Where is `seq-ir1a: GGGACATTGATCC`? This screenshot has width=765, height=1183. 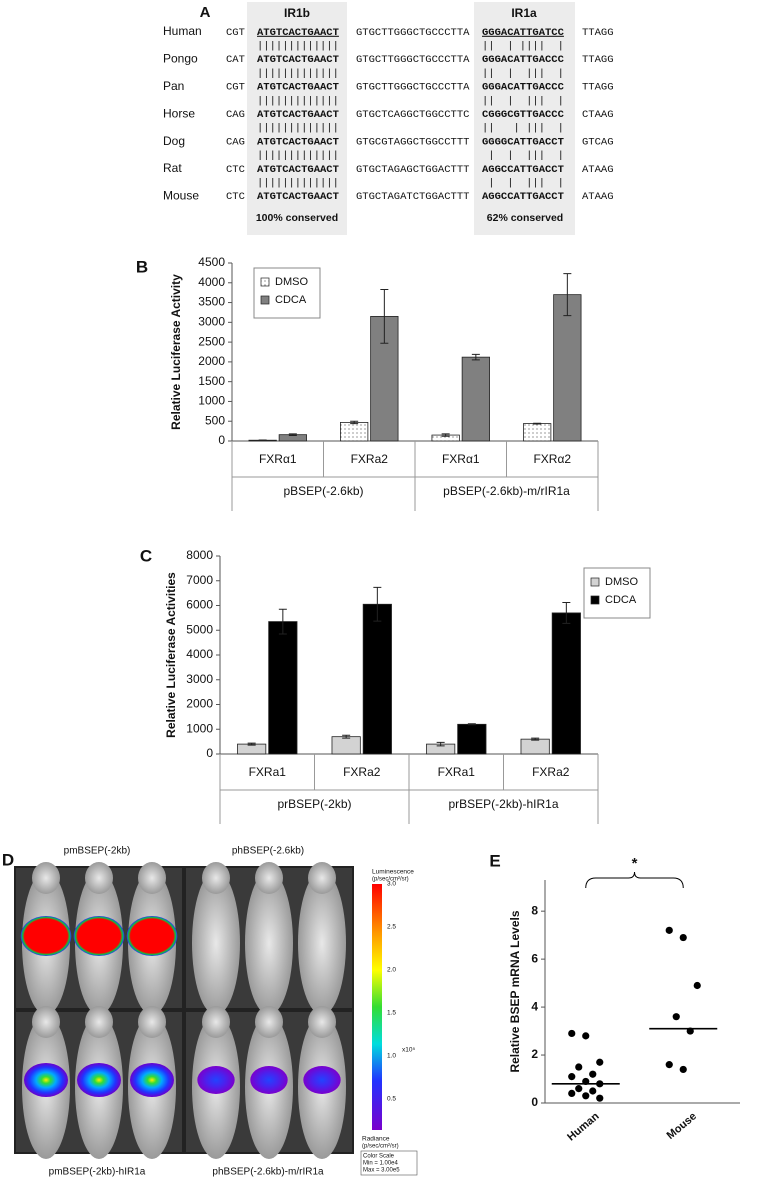
seq-ir1a: GGGACATTGATCC is located at coordinates (523, 33).